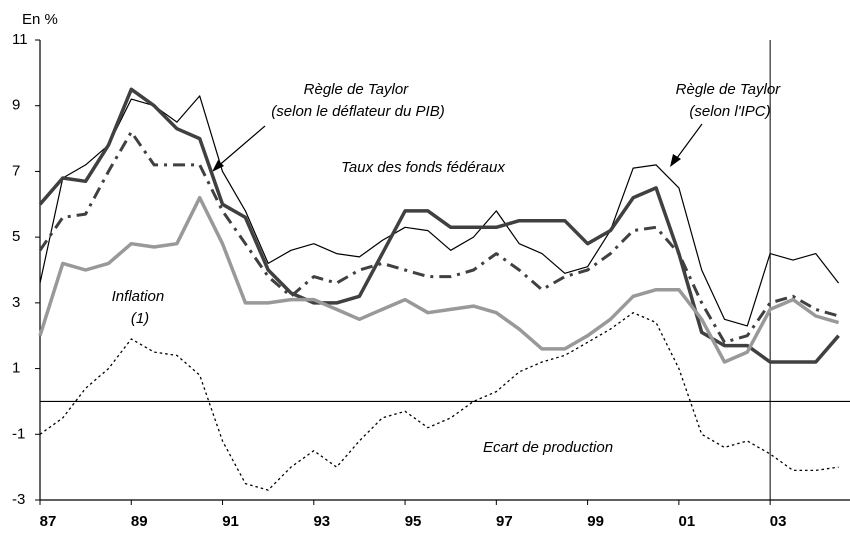 This screenshot has height=534, width=850. Describe the element at coordinates (595, 521) in the screenshot. I see `x-tick-label: 99` at that location.